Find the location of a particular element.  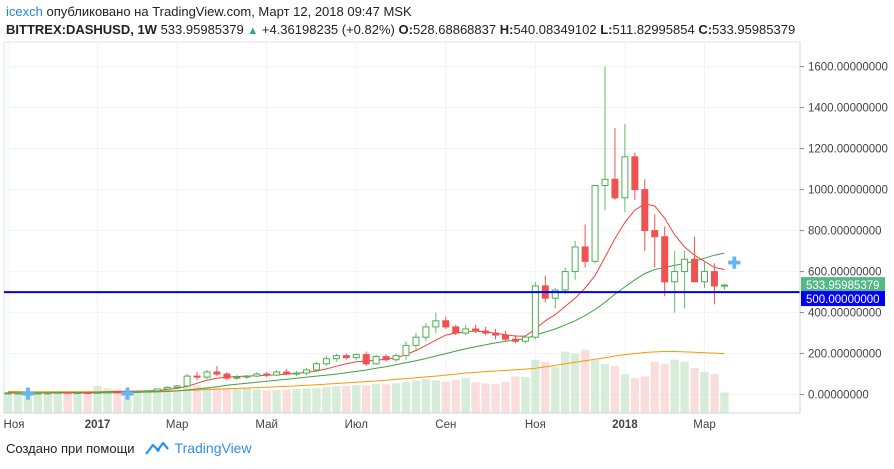

time-tick-label: 2017 is located at coordinates (98, 425).